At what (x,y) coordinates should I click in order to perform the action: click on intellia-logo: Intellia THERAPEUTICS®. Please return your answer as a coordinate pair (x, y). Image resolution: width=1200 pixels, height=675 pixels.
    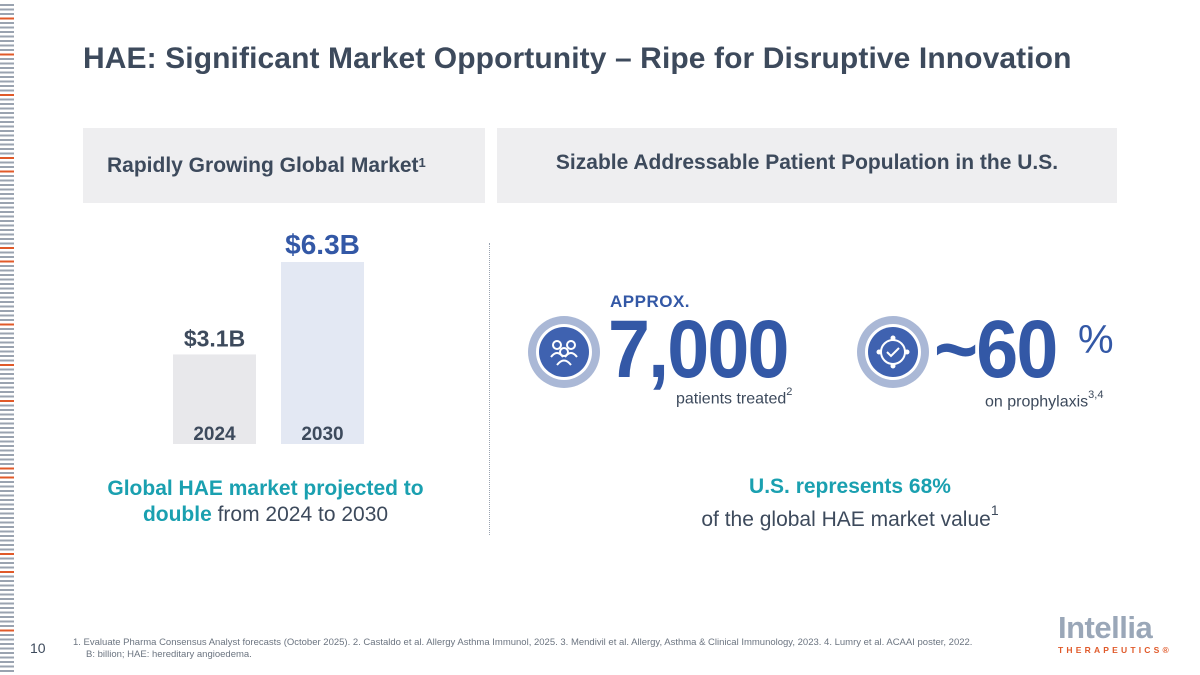
    Looking at the image, I should click on (1117, 632).